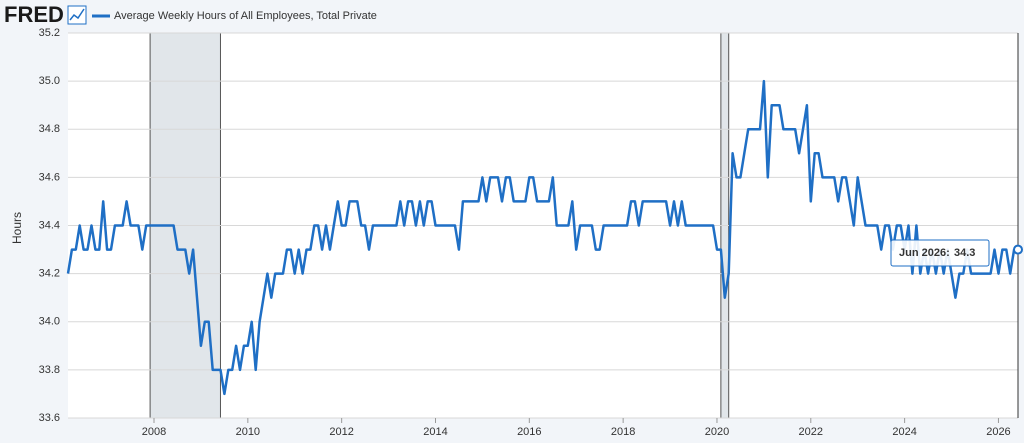  Describe the element at coordinates (529, 432) in the screenshot. I see `x-tick-label: 2016` at that location.